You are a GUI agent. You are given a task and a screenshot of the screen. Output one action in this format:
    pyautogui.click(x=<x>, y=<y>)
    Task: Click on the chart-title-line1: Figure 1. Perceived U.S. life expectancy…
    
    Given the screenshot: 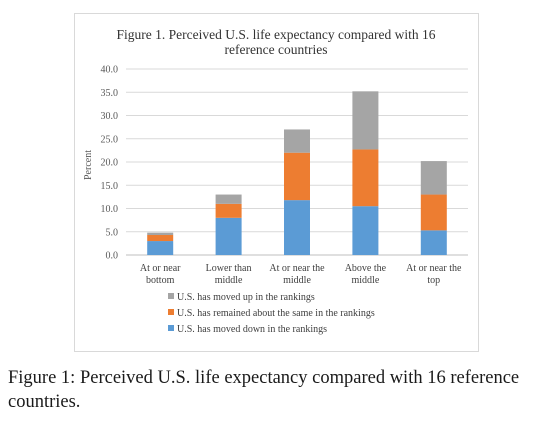 What is the action you would take?
    pyautogui.click(x=275, y=34)
    